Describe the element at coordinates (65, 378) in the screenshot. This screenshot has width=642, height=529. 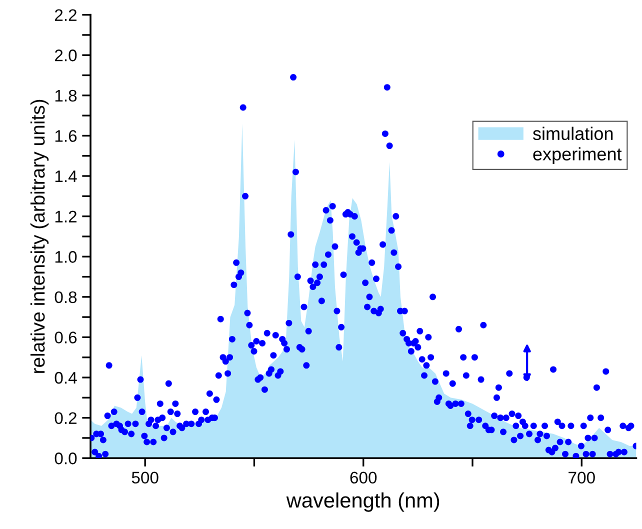
I see `y-tick-label: 0.4` at that location.